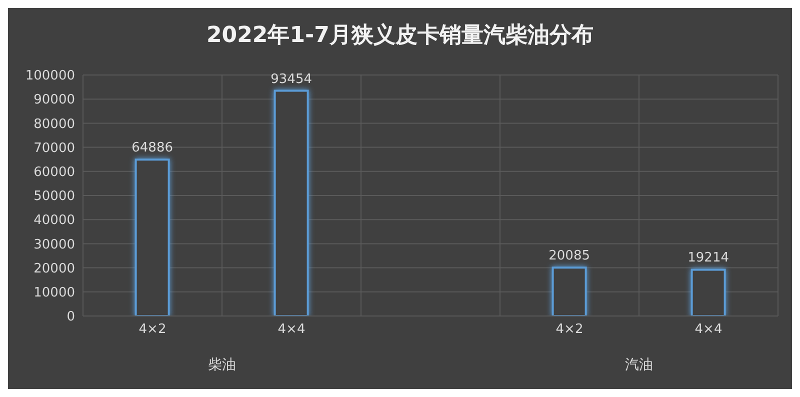 The image size is (800, 397). What do you see at coordinates (50, 76) in the screenshot?
I see `y-tick-label: 100000` at bounding box center [50, 76].